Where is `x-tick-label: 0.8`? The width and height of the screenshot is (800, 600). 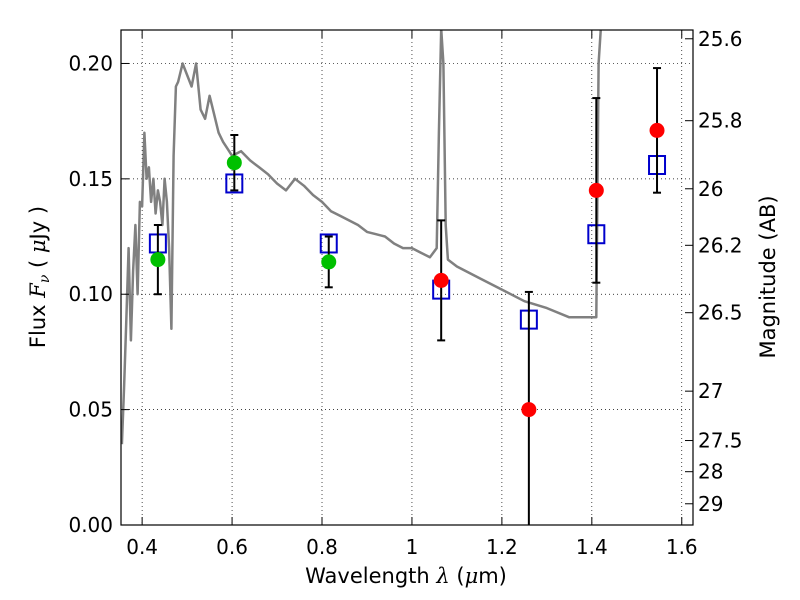
x-tick-label: 0.8 is located at coordinates (322, 547).